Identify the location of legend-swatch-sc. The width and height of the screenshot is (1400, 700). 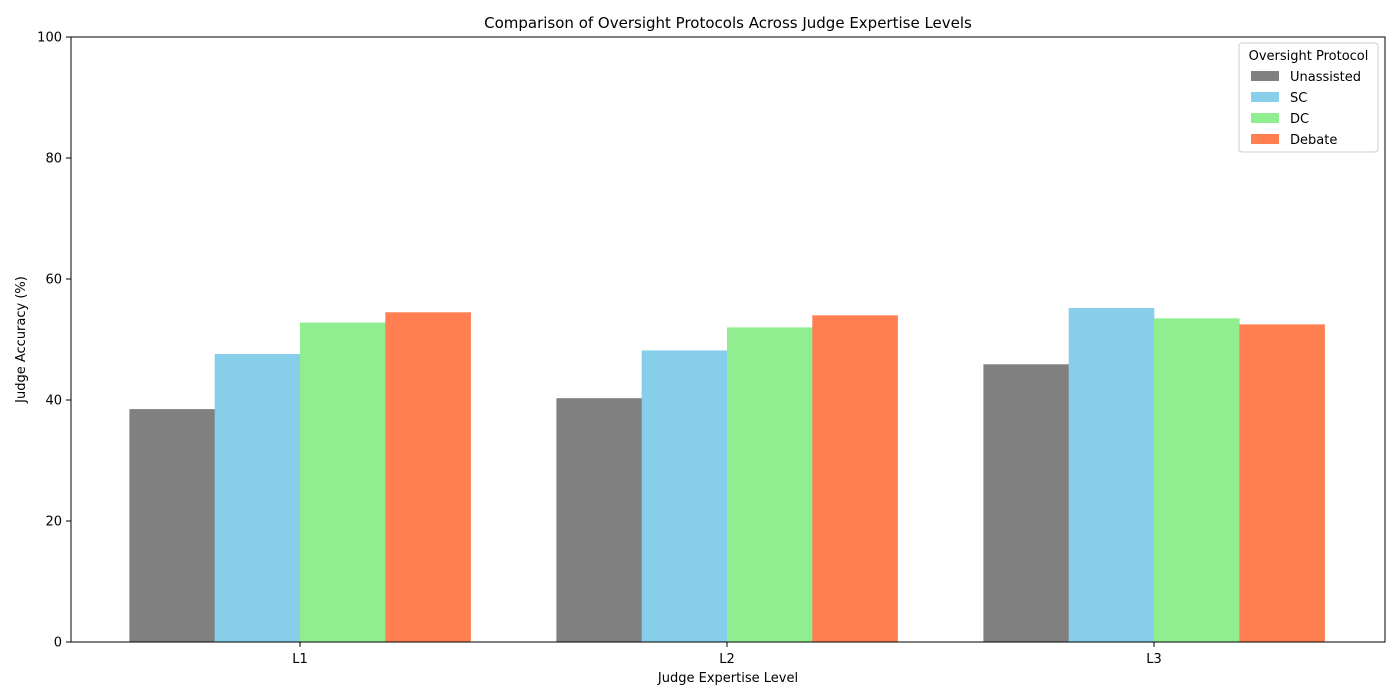
(1265, 97).